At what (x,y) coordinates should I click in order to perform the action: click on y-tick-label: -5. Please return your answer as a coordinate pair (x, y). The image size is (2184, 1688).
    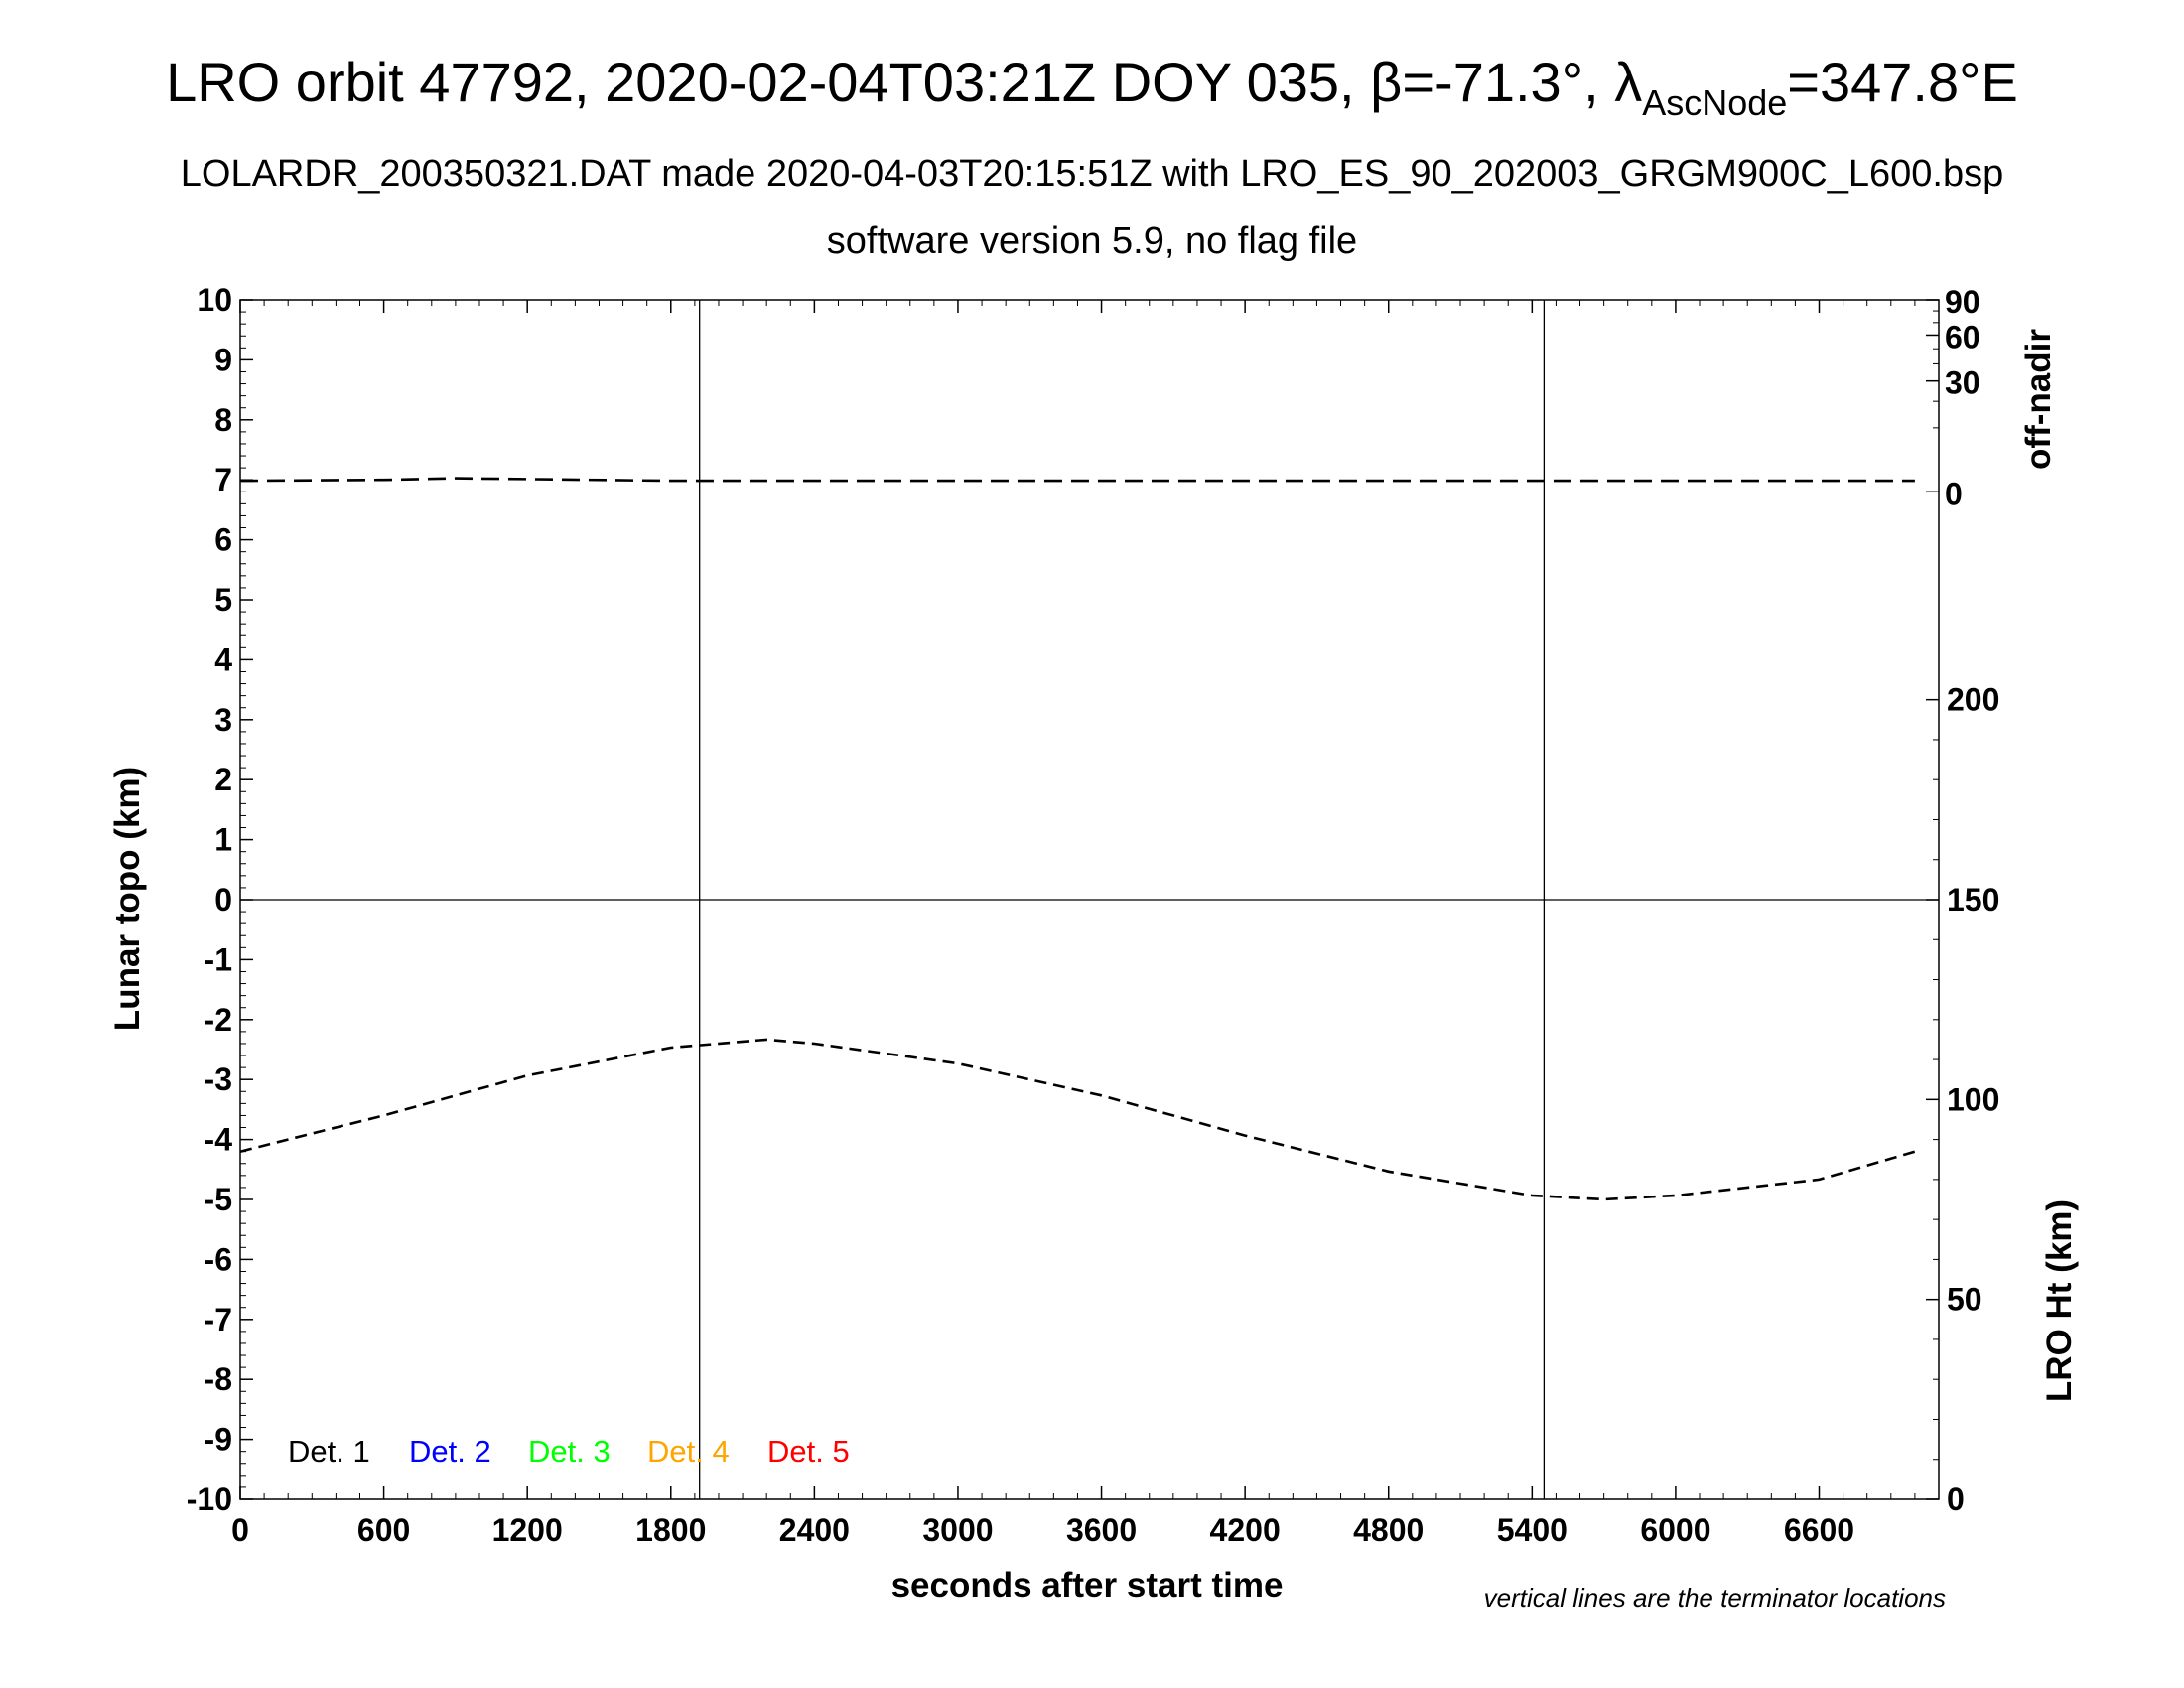
    Looking at the image, I should click on (218, 1199).